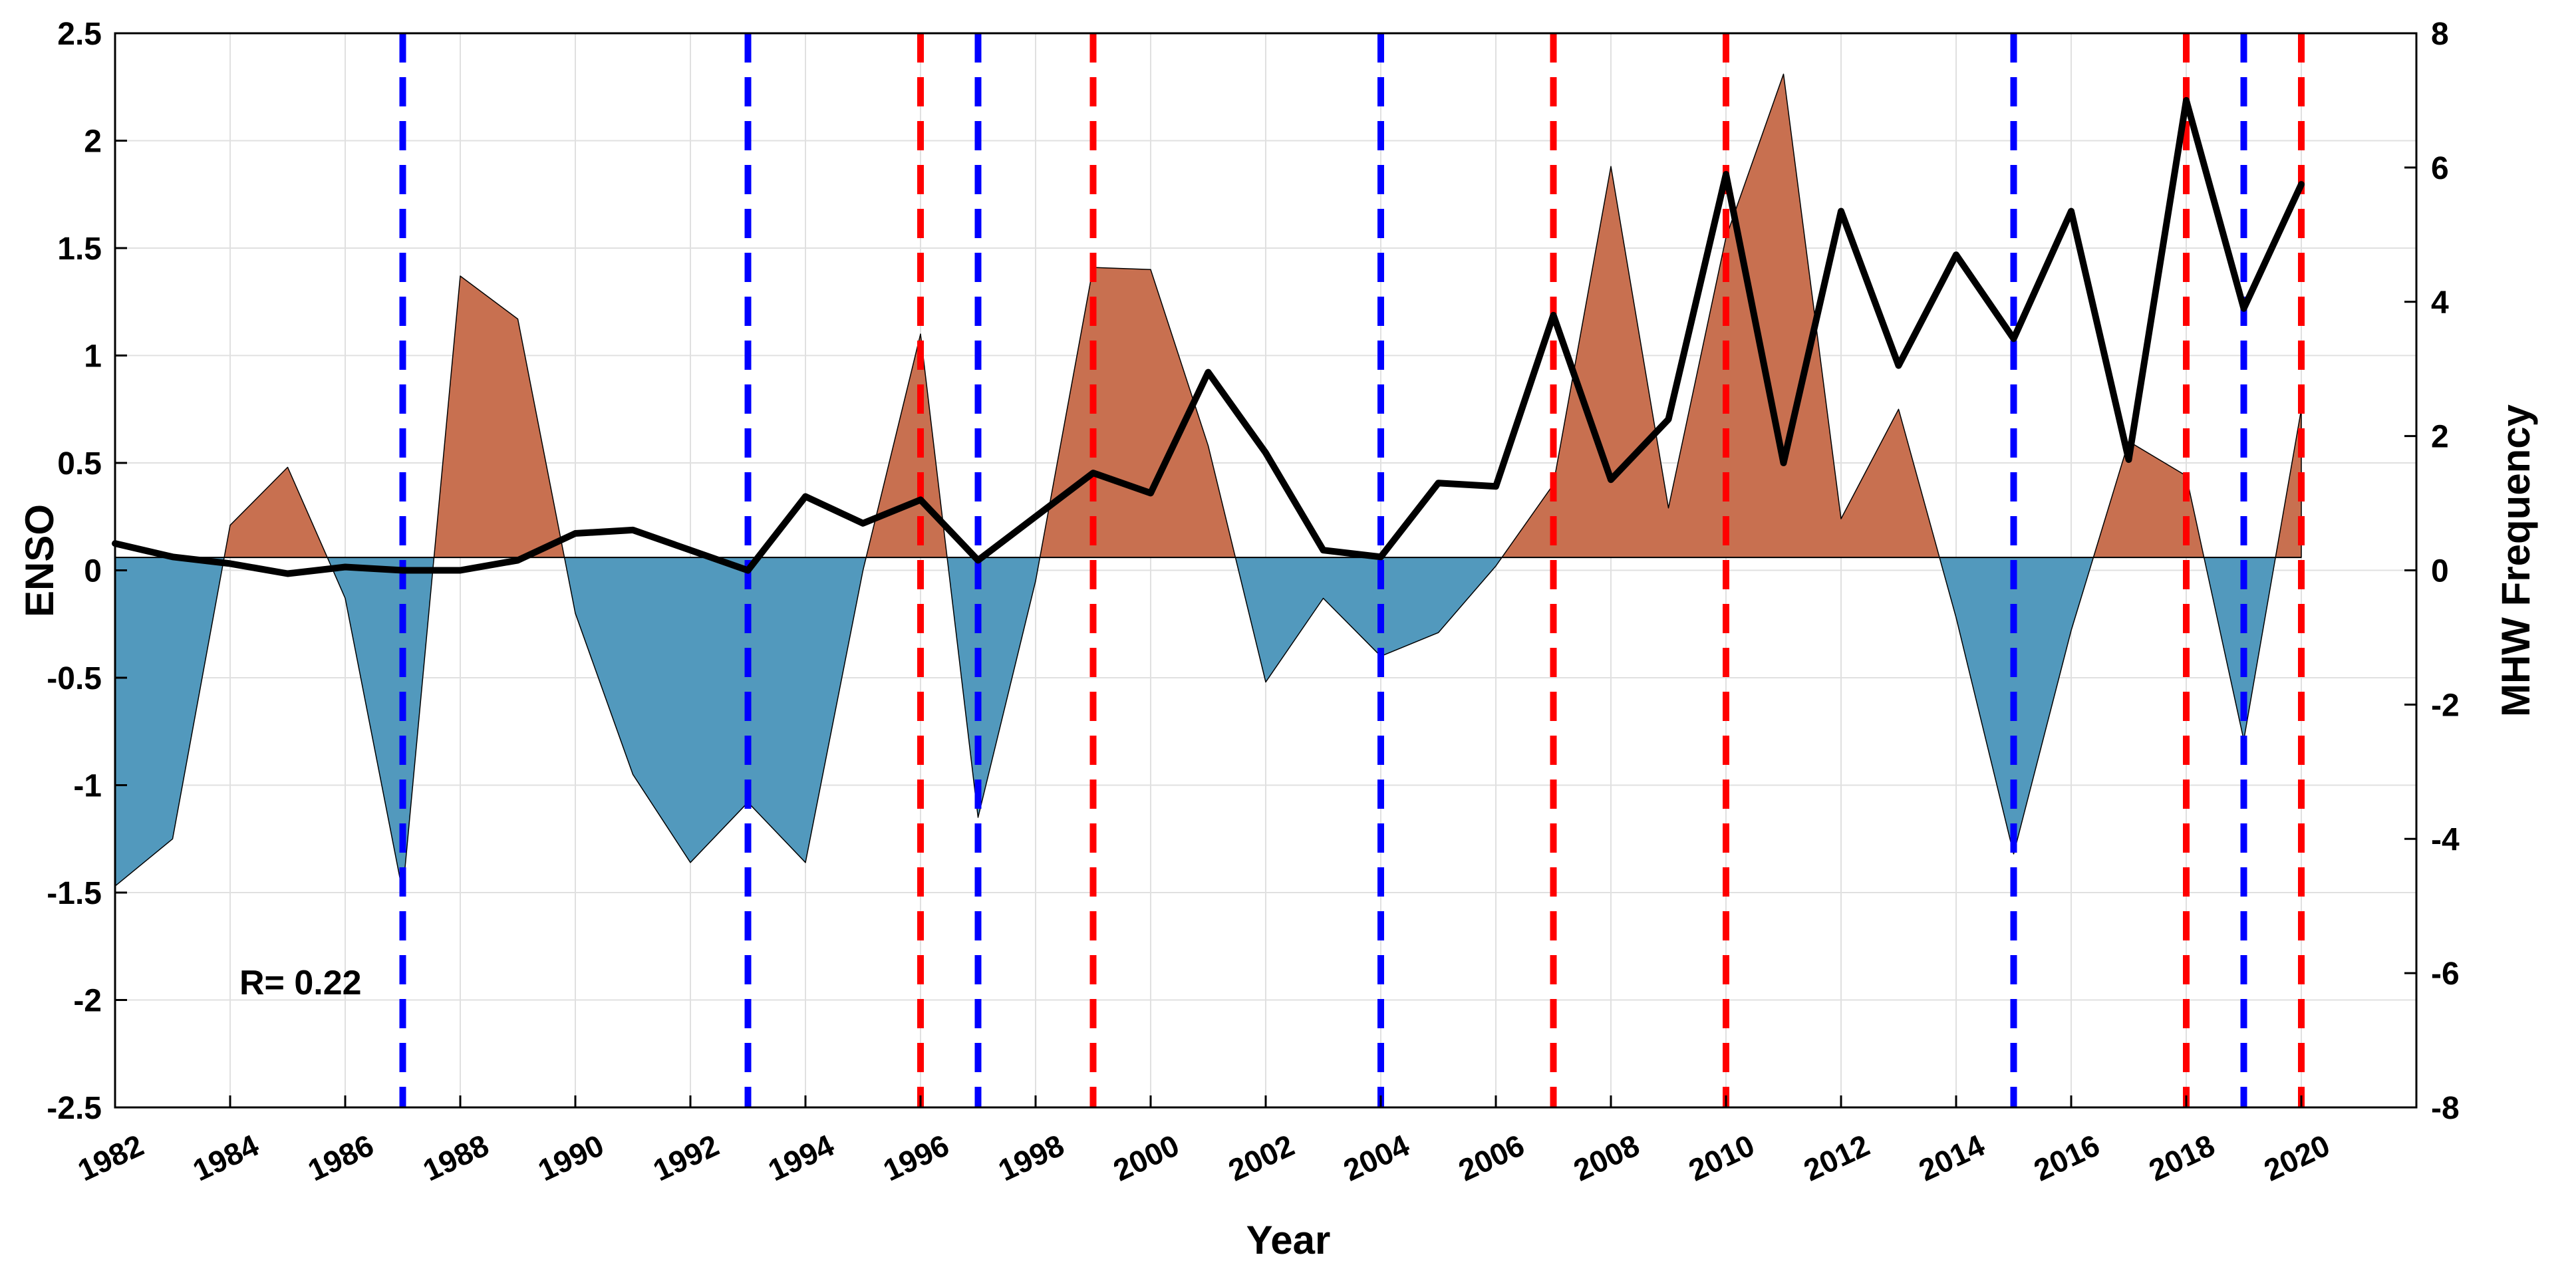 This screenshot has height=1281, width=2576. Describe the element at coordinates (79, 464) in the screenshot. I see `left-tick-label: 0.5` at that location.